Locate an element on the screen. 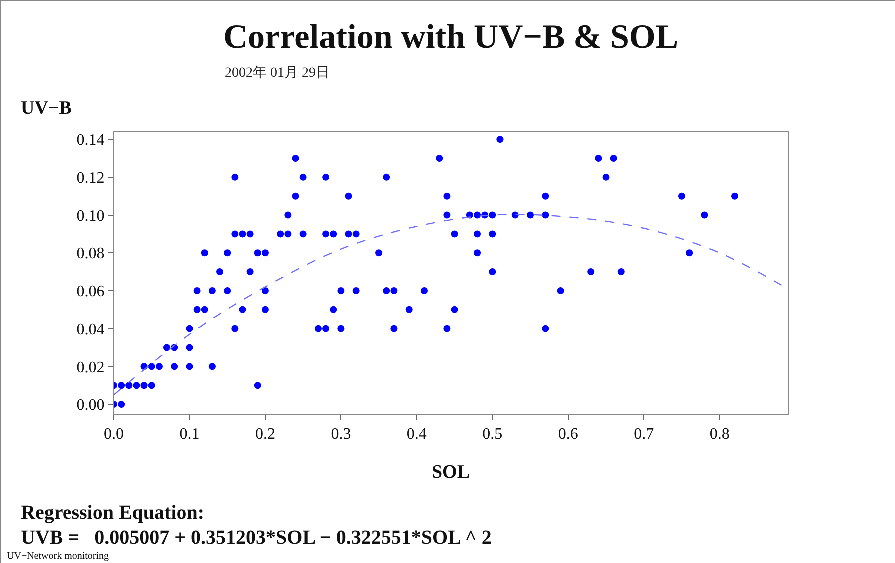  x-tick-label: 0.2 is located at coordinates (265, 435).